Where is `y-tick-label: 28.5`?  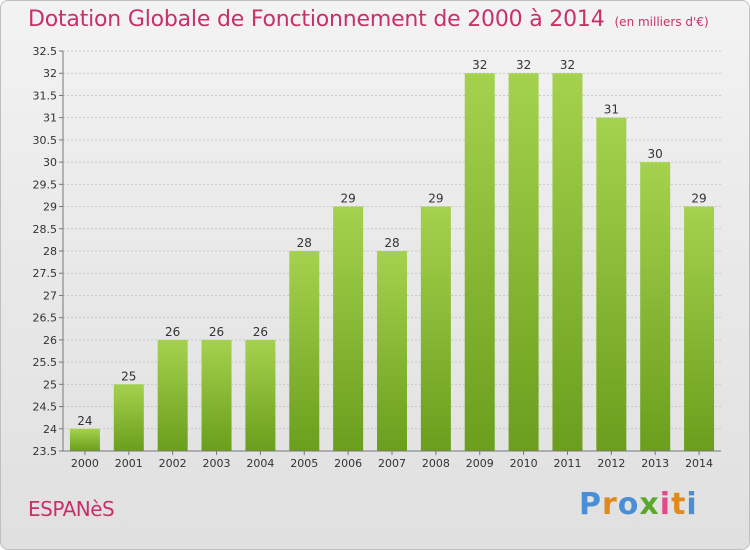 y-tick-label: 28.5 is located at coordinates (45, 229).